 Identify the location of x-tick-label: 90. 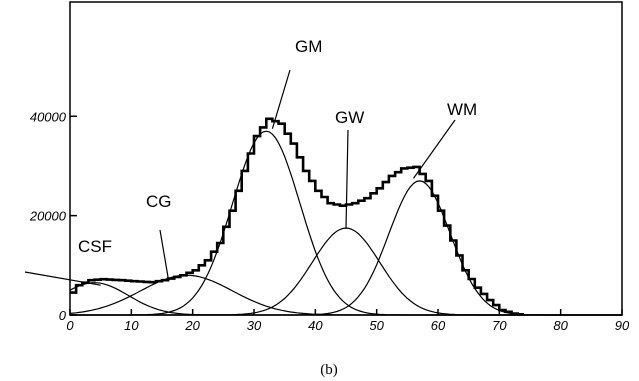
(622, 325).